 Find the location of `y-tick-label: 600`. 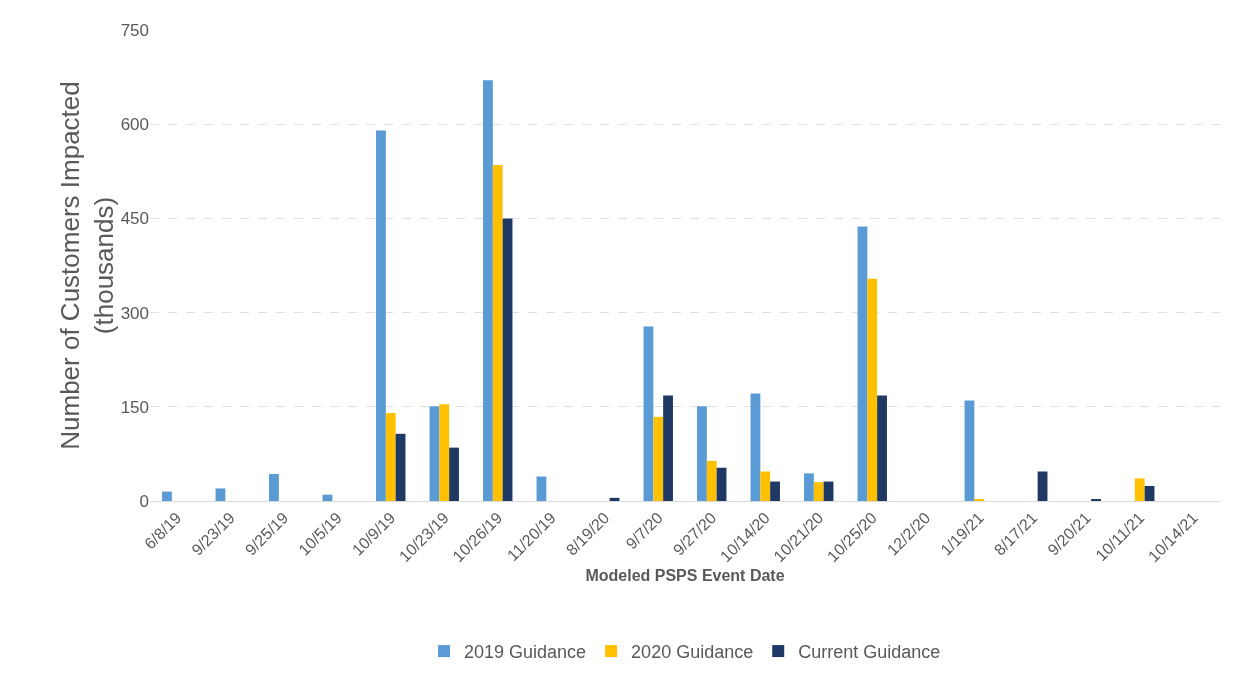

y-tick-label: 600 is located at coordinates (134, 125).